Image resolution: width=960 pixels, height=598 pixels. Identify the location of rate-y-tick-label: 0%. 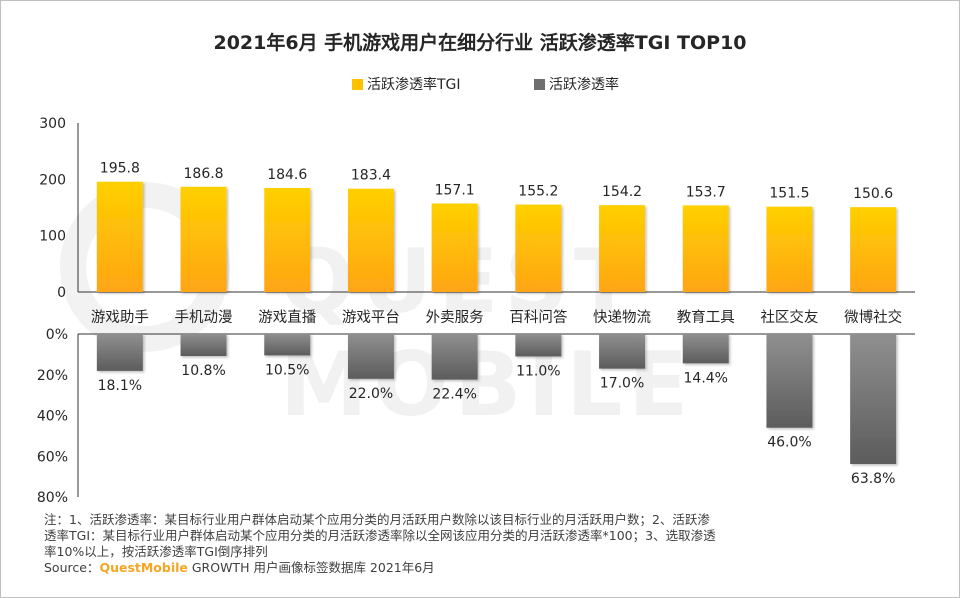
(57, 335).